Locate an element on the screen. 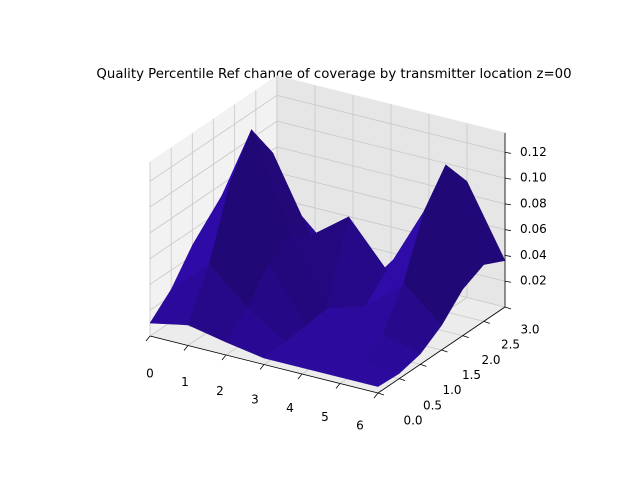 The image size is (640, 480). x-tick-label: 4 is located at coordinates (290, 408).